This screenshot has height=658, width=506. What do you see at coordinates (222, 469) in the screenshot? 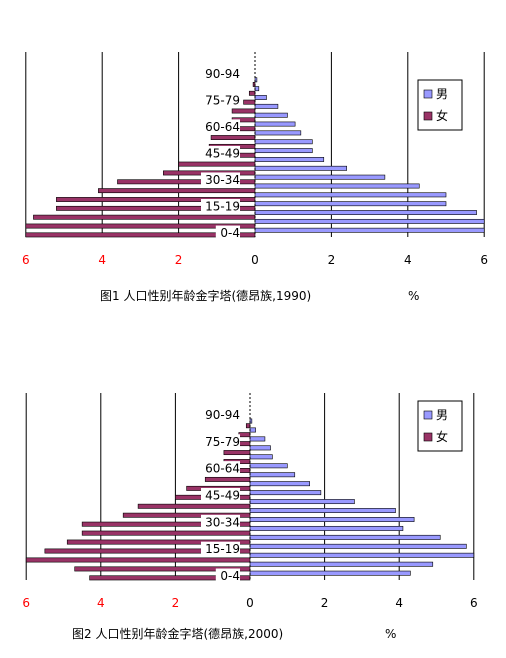
I see `age-label-60-64: 60-64` at bounding box center [222, 469].